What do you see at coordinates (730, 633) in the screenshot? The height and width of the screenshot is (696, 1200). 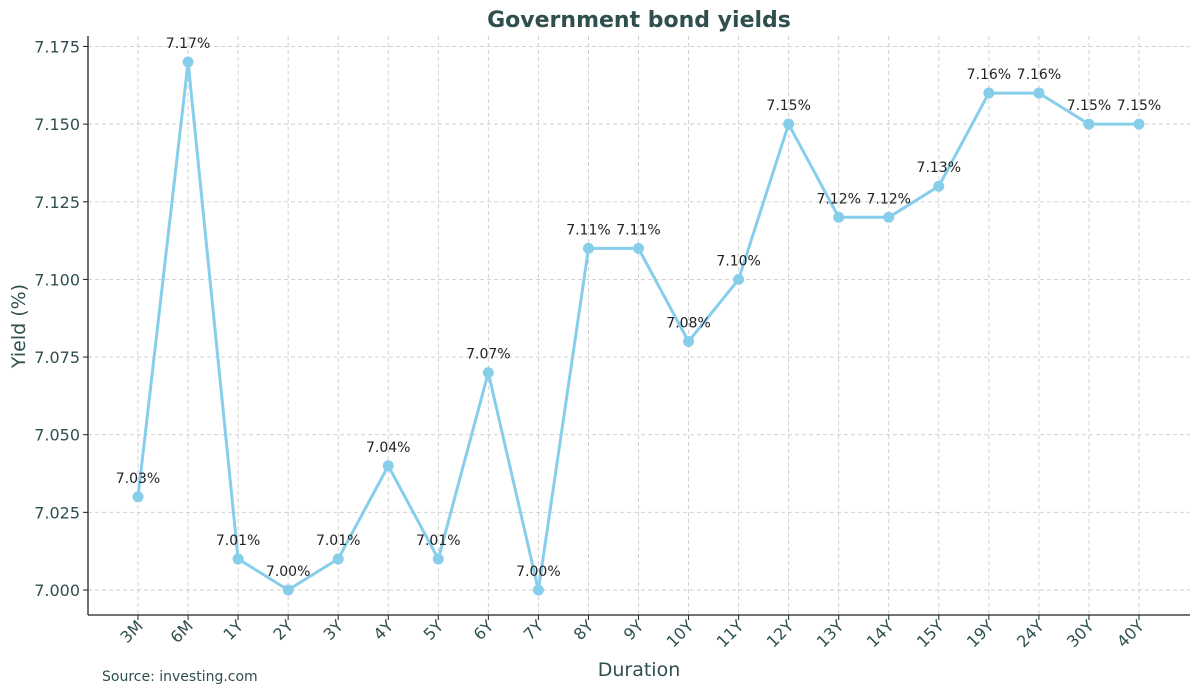 I see `x-tick-label: 11Y` at bounding box center [730, 633].